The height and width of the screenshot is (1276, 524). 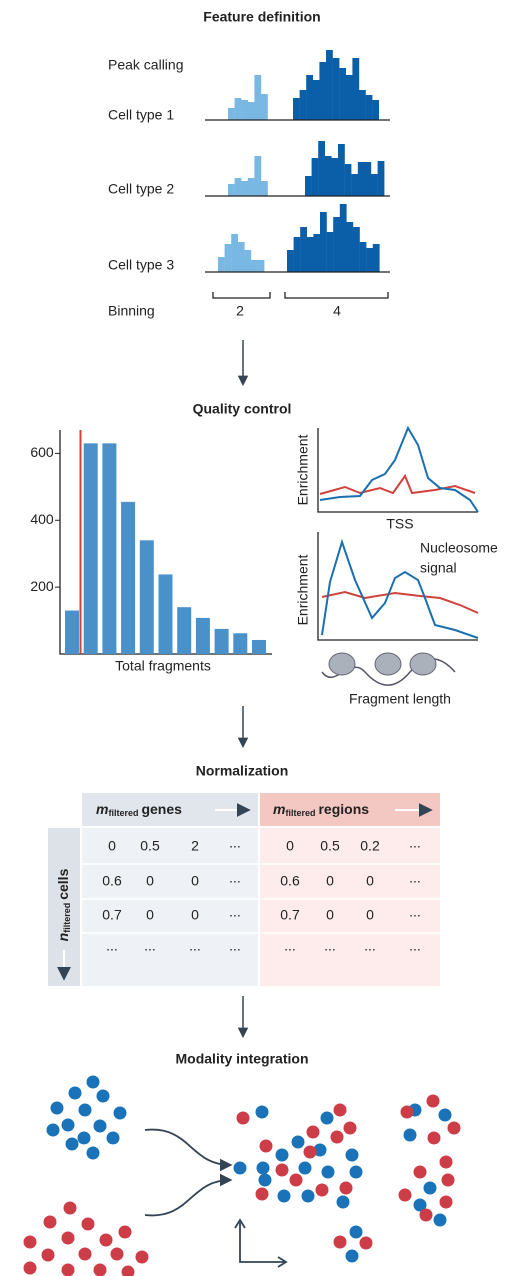 What do you see at coordinates (67, 918) in the screenshot?
I see `subscript: filtered` at bounding box center [67, 918].